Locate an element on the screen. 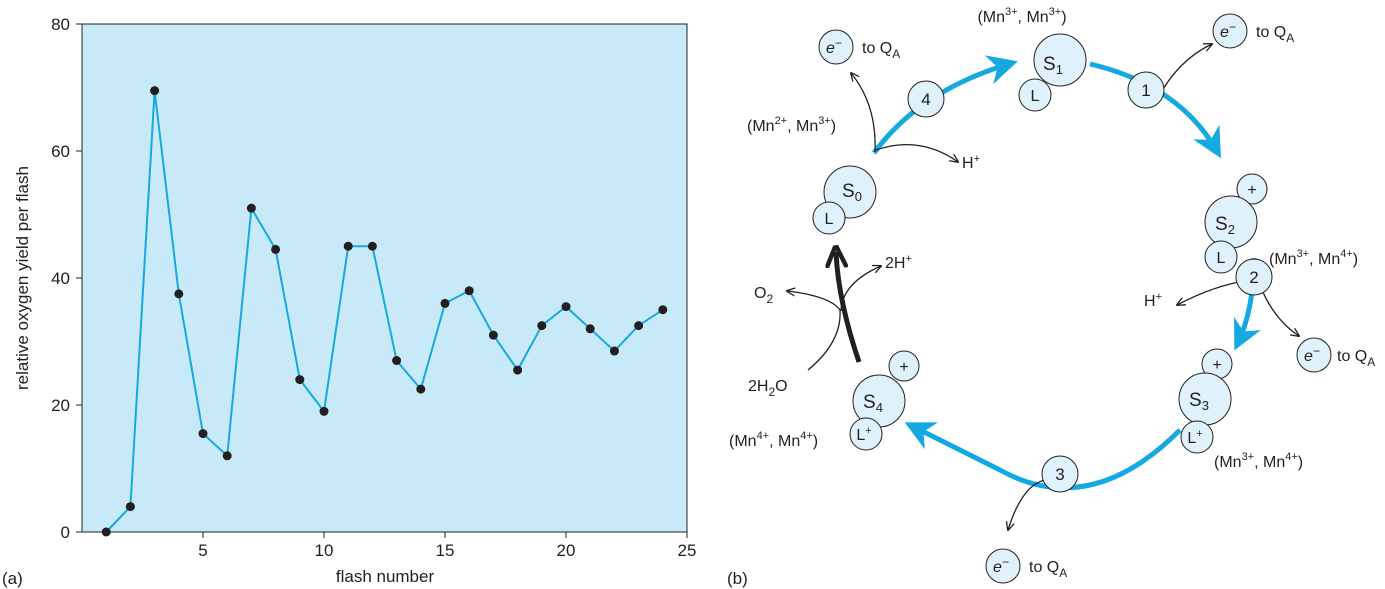 This screenshot has height=589, width=1385. oxygen-label: O2 is located at coordinates (763, 295).